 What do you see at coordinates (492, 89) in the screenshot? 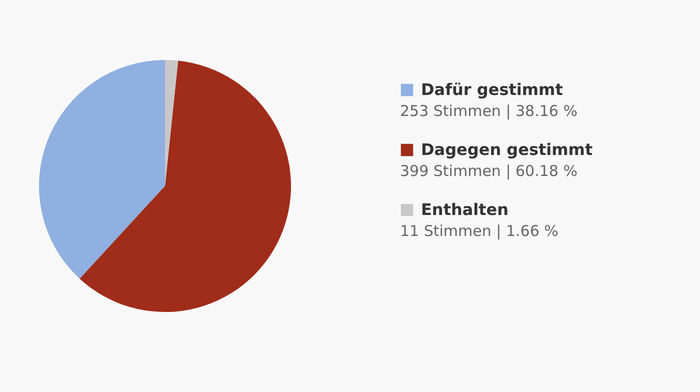
I see `legend-label: Dafür gestimmt` at bounding box center [492, 89].